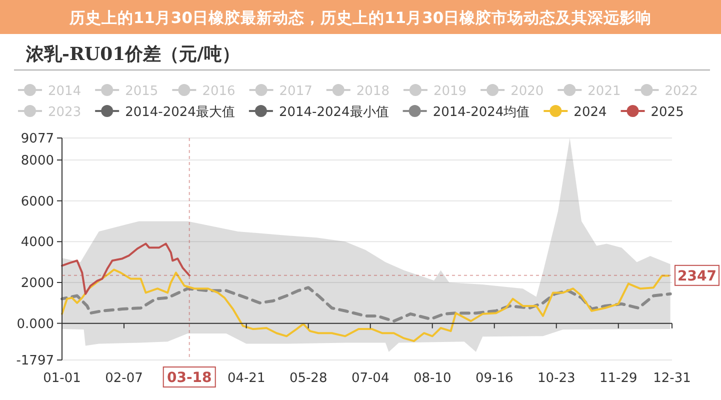 This screenshot has height=400, width=721. I want to click on legend-label: 2025, so click(667, 112).